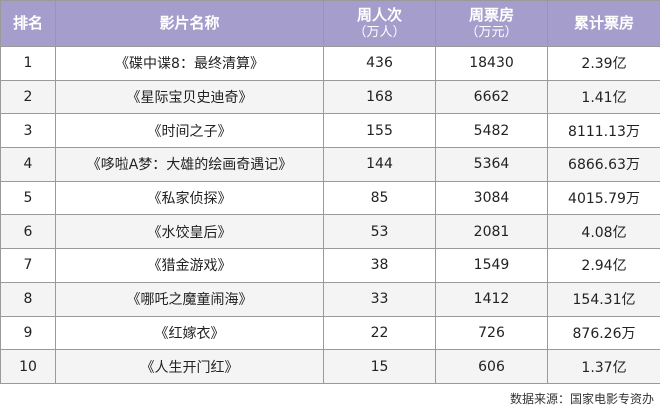 This screenshot has width=660, height=414. What do you see at coordinates (603, 299) in the screenshot?
I see `cell-cumulative-gross: 154.31亿` at bounding box center [603, 299].